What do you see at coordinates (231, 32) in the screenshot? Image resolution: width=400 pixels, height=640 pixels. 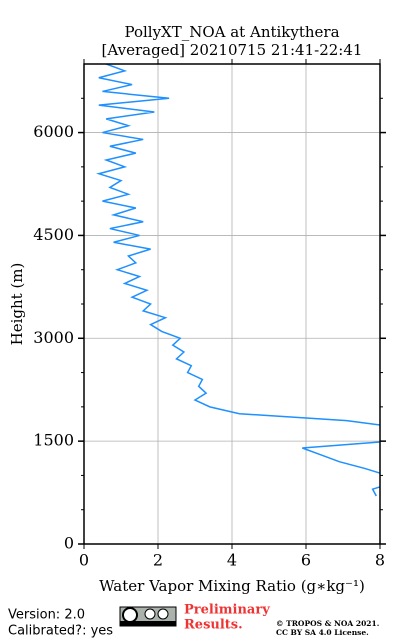 I see `chart-title: PollyXT_NOA at Antikythera` at bounding box center [231, 32].